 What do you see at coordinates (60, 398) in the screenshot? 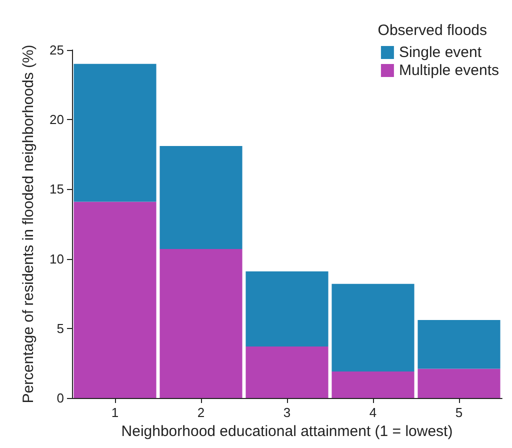
I see `y-tick-label: 0` at bounding box center [60, 398].